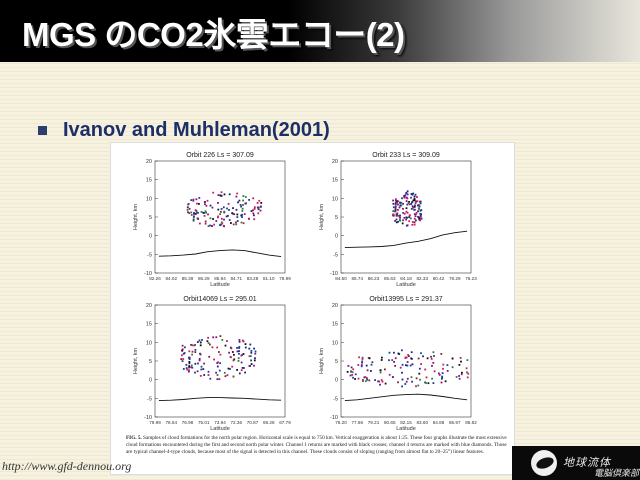 The image size is (640, 480). What do you see at coordinates (285, 278) in the screenshot?
I see `x-tick-label: 78.99` at bounding box center [285, 278].